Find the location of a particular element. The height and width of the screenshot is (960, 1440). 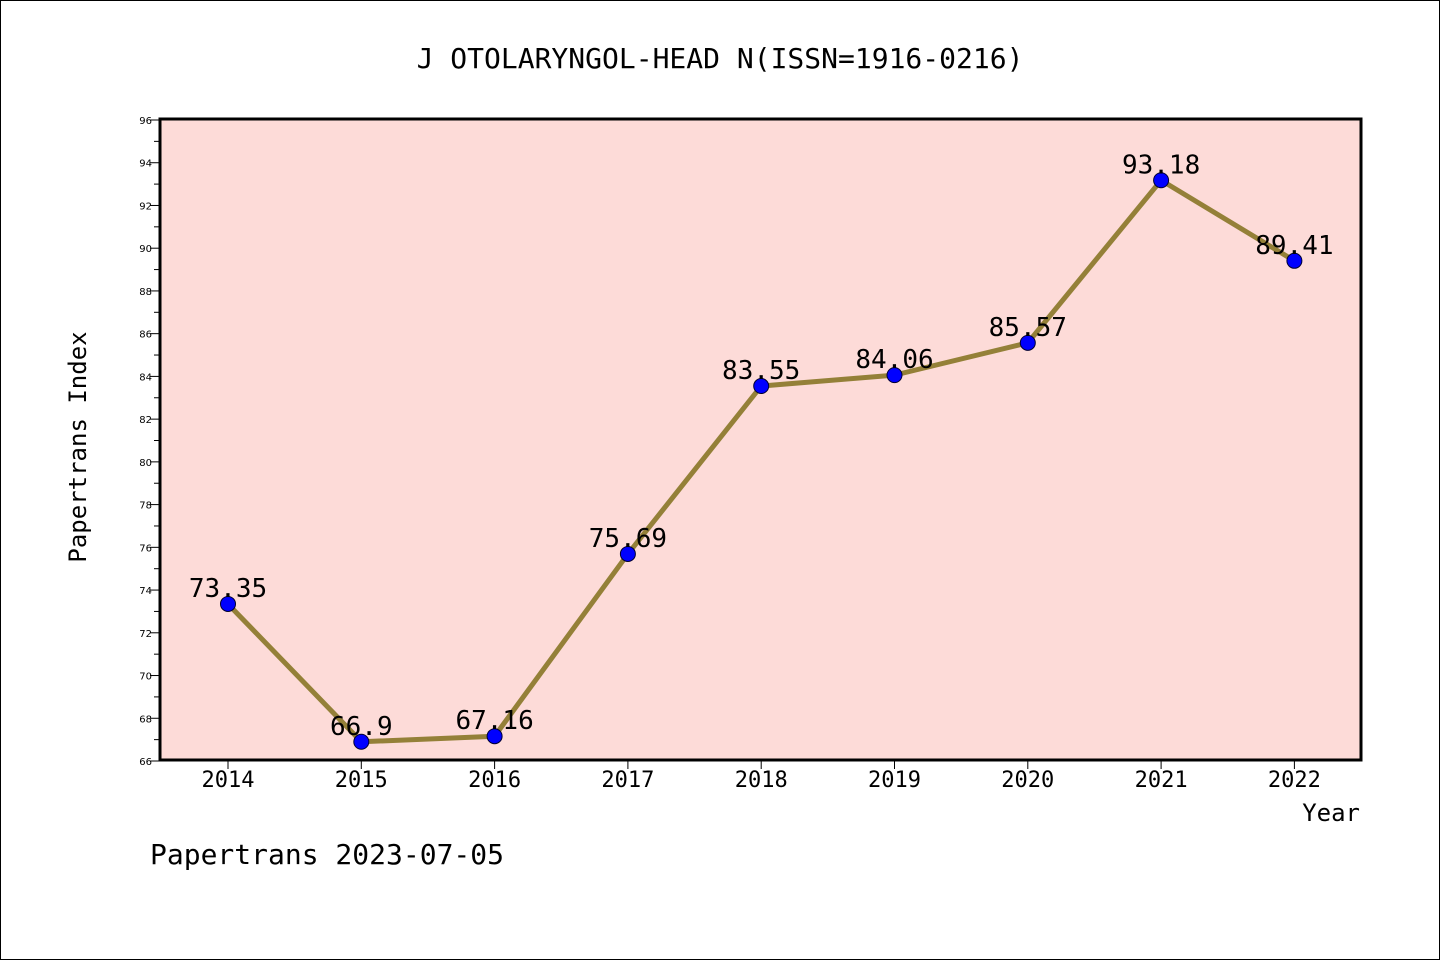

y-tick-label: 82 is located at coordinates (145, 420).